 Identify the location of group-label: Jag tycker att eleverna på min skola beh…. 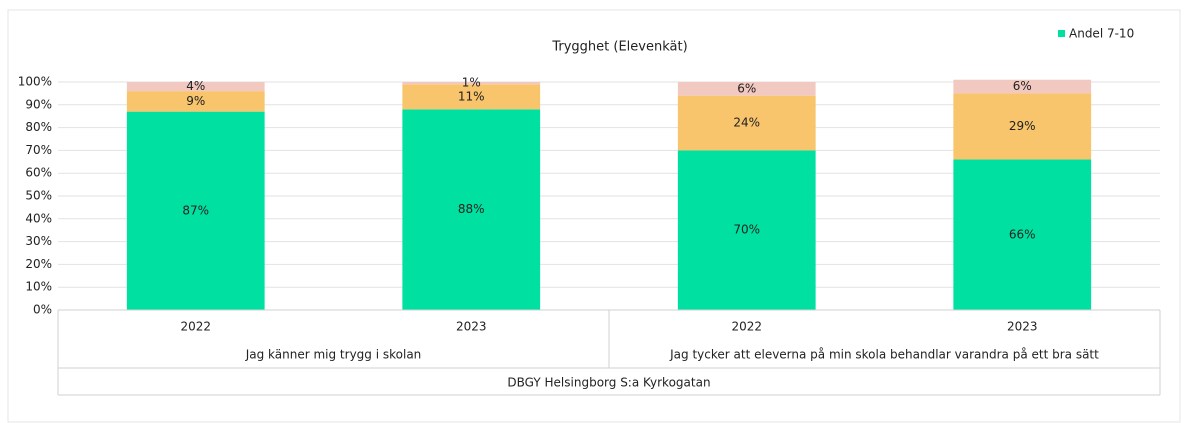
(884, 355).